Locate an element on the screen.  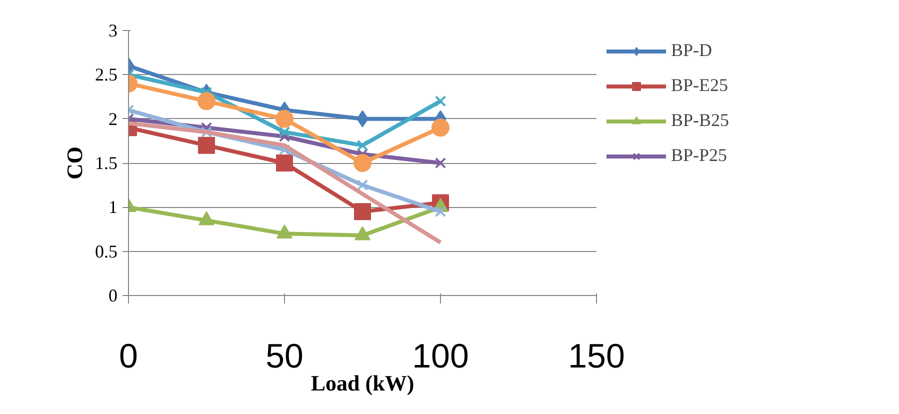
legend-label: BP-P25 is located at coordinates (699, 155).